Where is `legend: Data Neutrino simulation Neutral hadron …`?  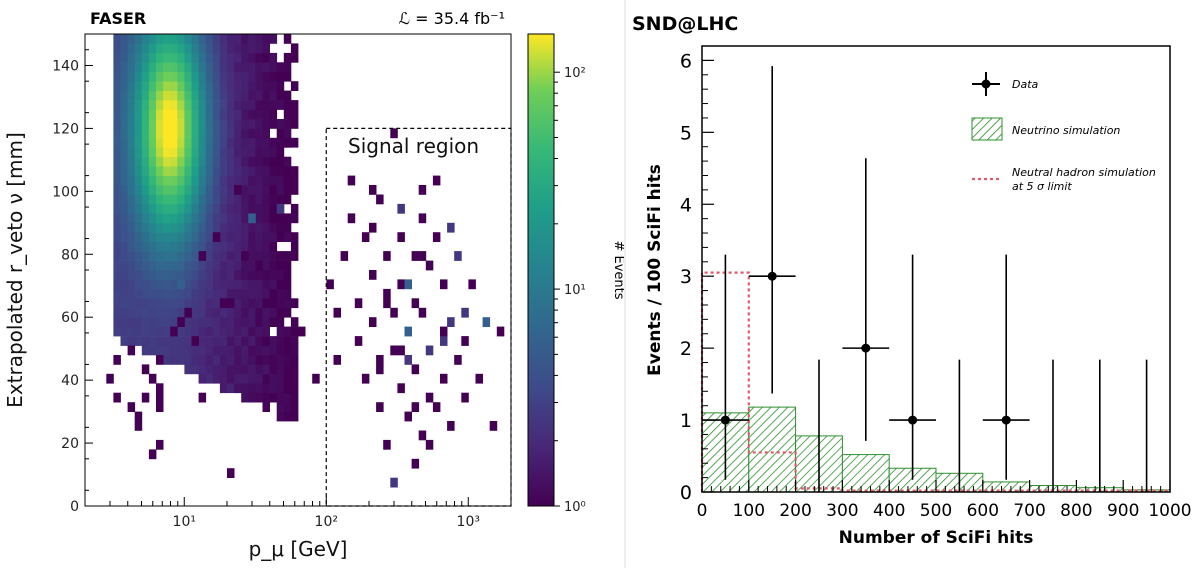
legend: Data Neutrino simulation Neutral hadron … is located at coordinates (1063, 132).